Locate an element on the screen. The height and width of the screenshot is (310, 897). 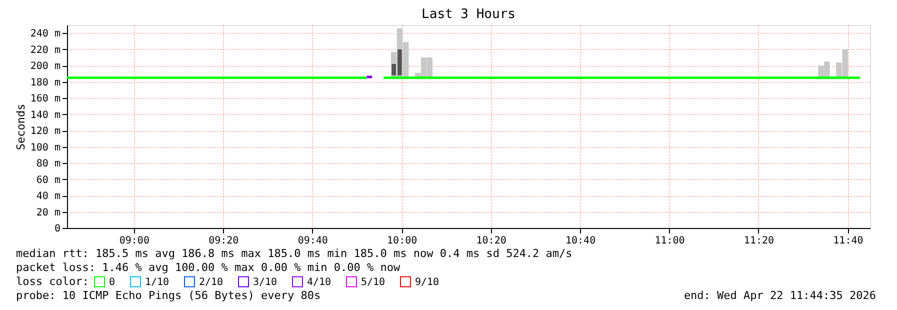
y-axis-title: Seconds is located at coordinates (21, 127).